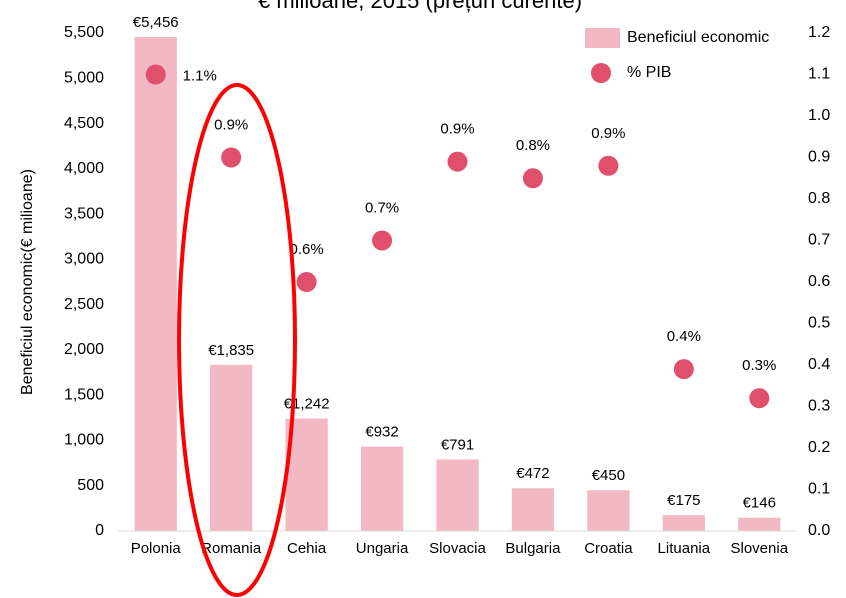 The image size is (846, 598). I want to click on y-tick-label: 4,000, so click(84, 168).